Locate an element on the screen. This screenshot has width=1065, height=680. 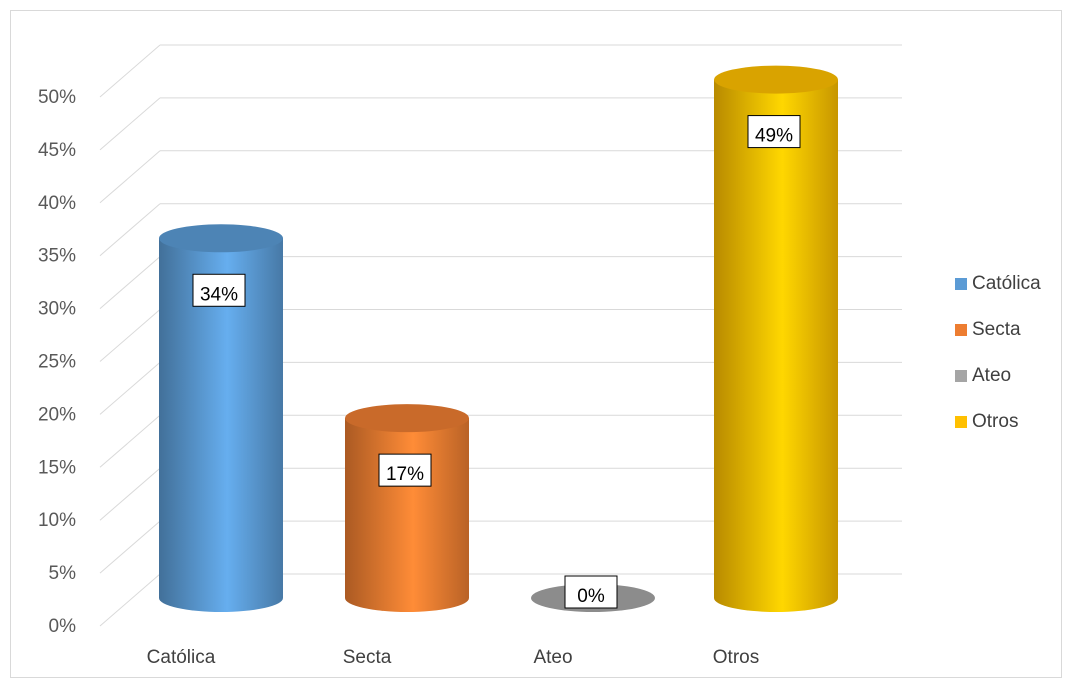
data-label: 49% is located at coordinates (774, 132).